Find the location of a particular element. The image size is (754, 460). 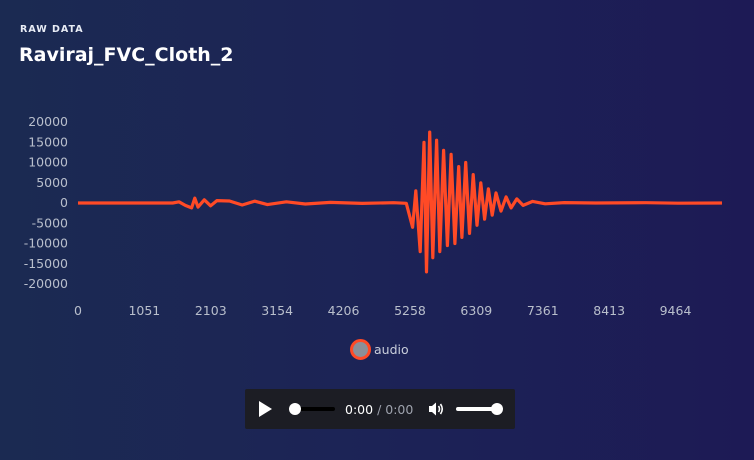

y-tick-label: 0 is located at coordinates (64, 202).